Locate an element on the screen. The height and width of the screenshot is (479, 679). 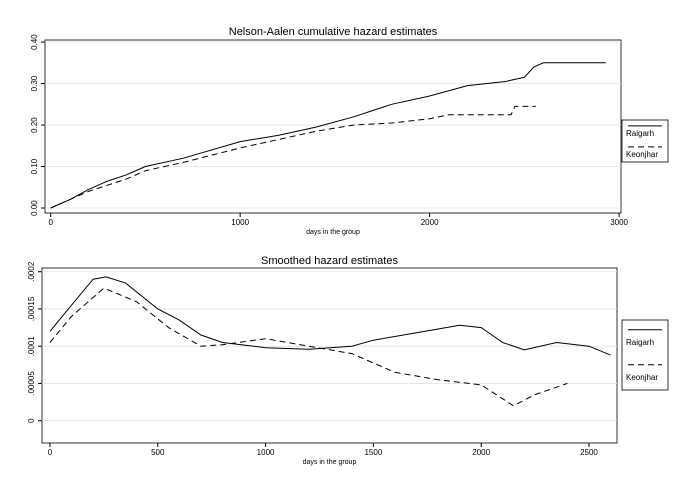
x-tick-label: 500 is located at coordinates (158, 452).